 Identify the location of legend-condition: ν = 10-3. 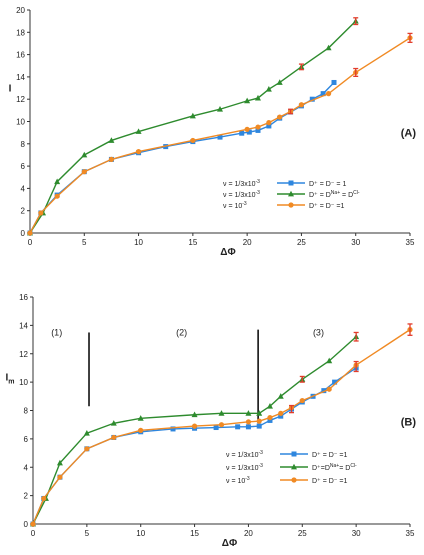
(235, 205).